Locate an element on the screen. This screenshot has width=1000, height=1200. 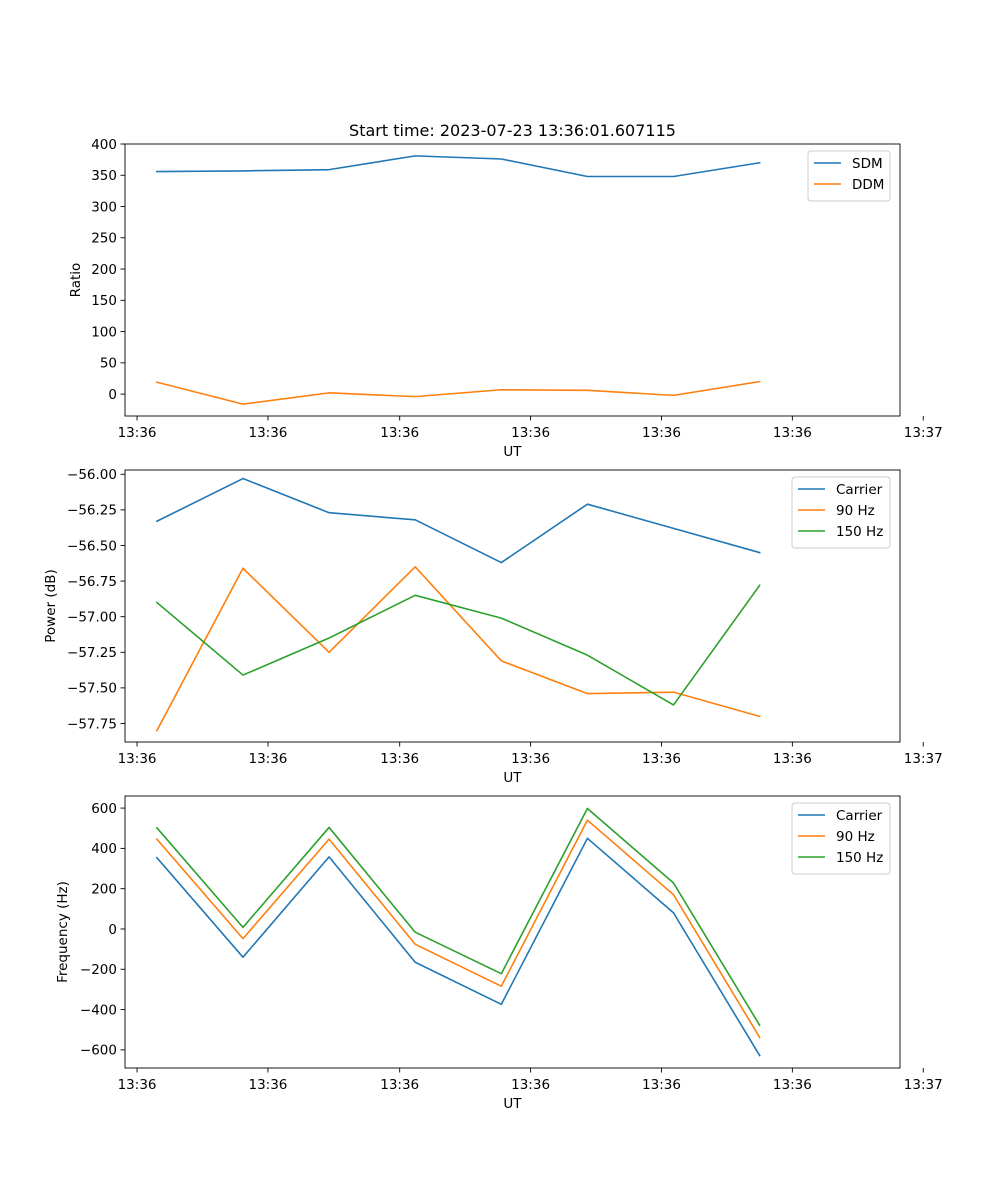
y-tick-label: 100 is located at coordinates (104, 332).